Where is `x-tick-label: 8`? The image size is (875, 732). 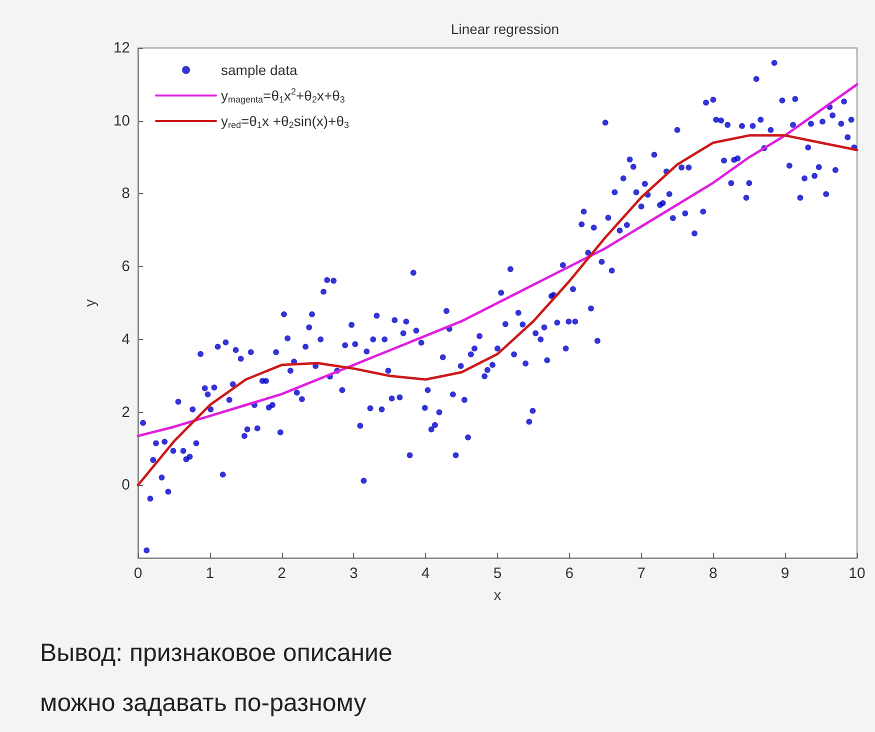
x-tick-label: 8 is located at coordinates (713, 573).